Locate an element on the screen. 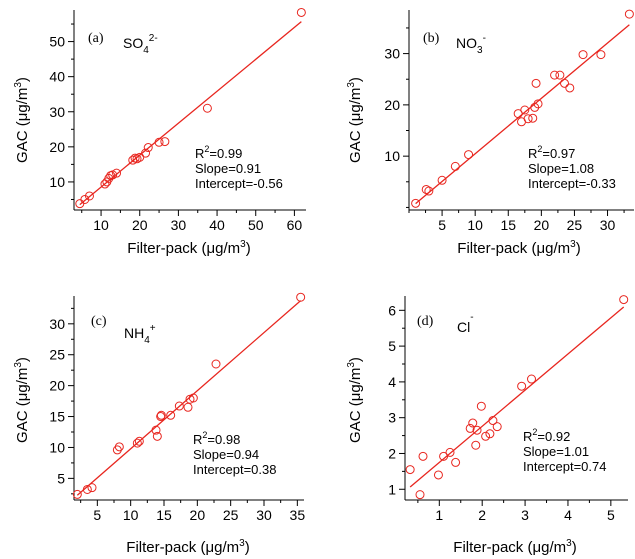  panel-c-y-tick-label: 5 is located at coordinates (61, 478).